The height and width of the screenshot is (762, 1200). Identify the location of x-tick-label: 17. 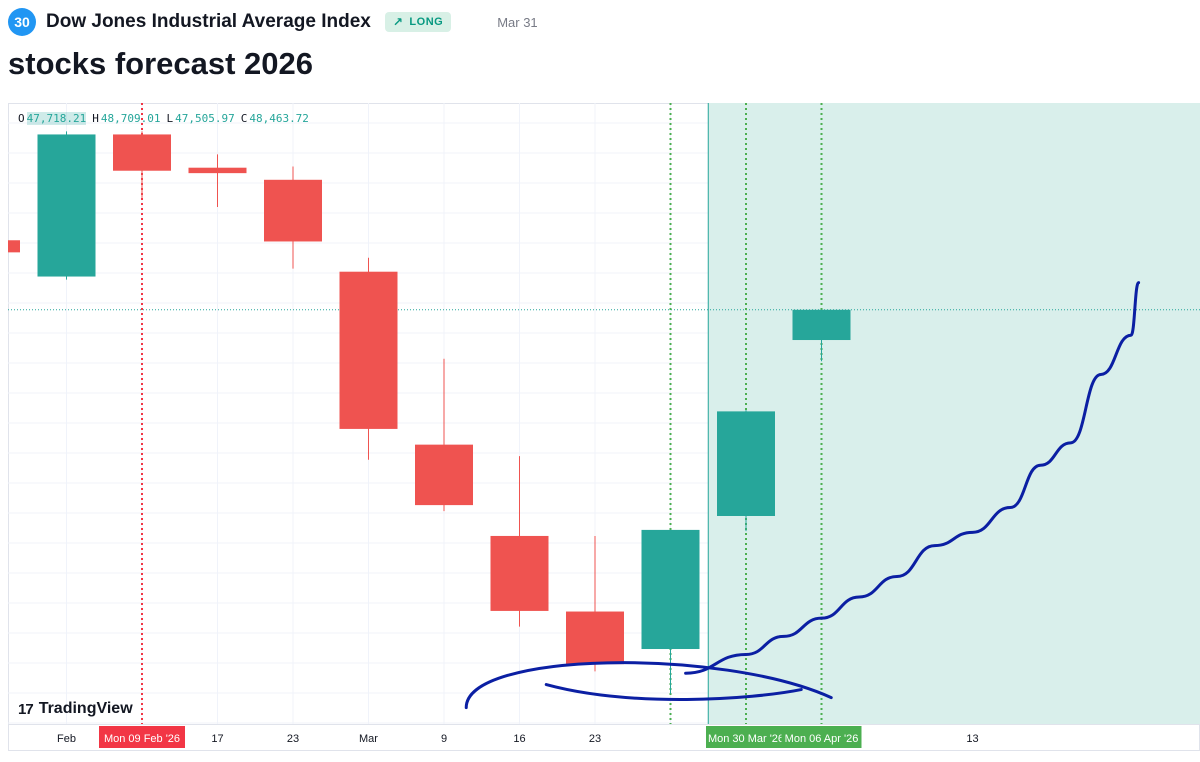
(217, 739).